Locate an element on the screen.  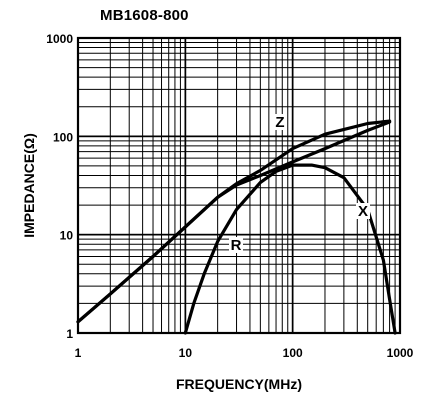
curve-label-z: Z is located at coordinates (279, 122).